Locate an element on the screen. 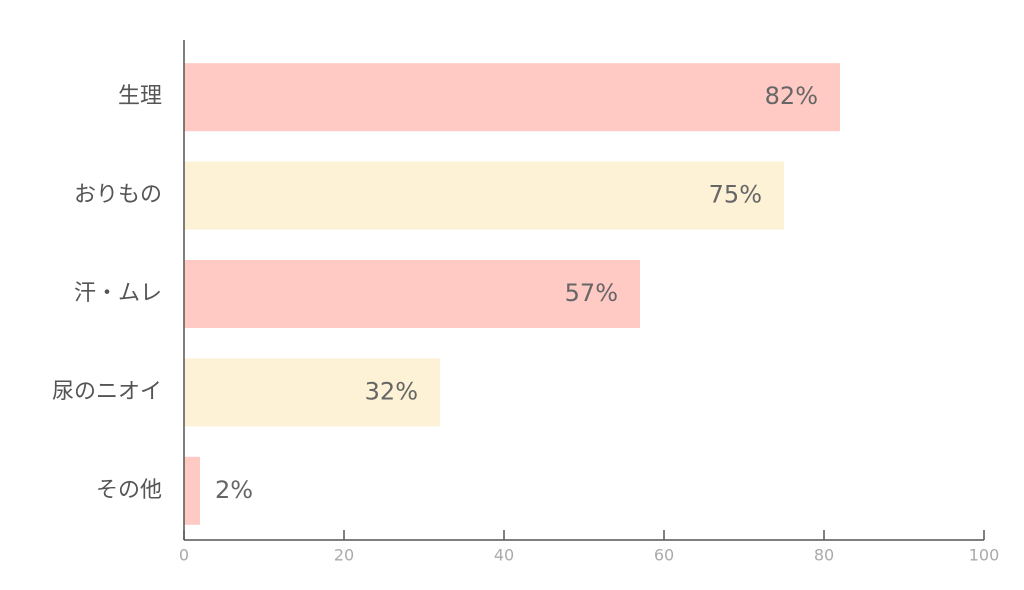  x-tick-label: 100 is located at coordinates (984, 555).